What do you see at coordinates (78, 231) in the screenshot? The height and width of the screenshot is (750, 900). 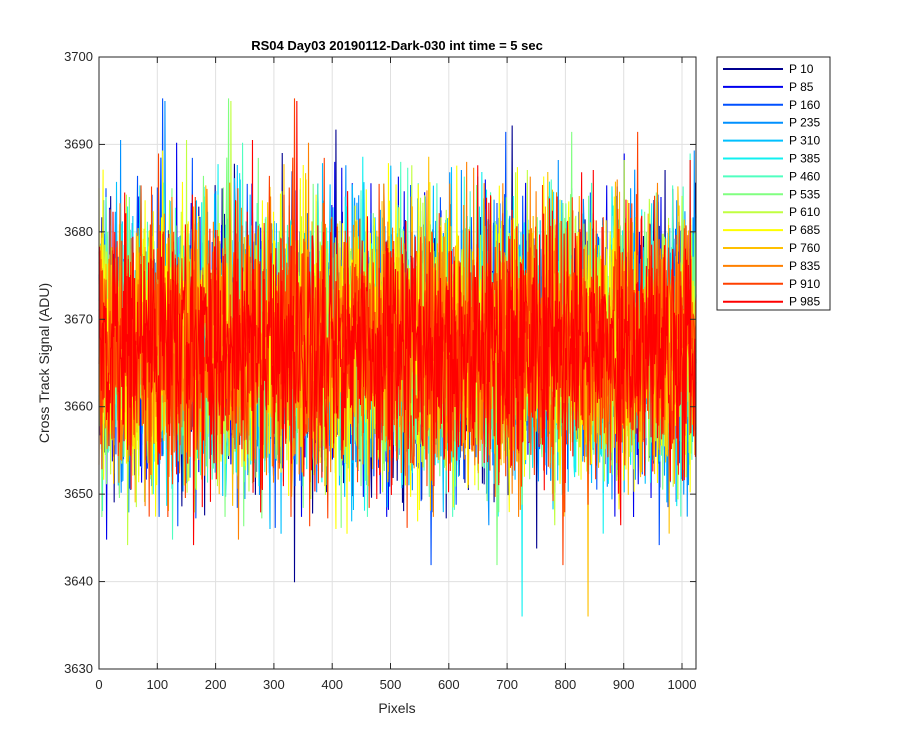 I see `y-tick-label: 3680` at bounding box center [78, 231].